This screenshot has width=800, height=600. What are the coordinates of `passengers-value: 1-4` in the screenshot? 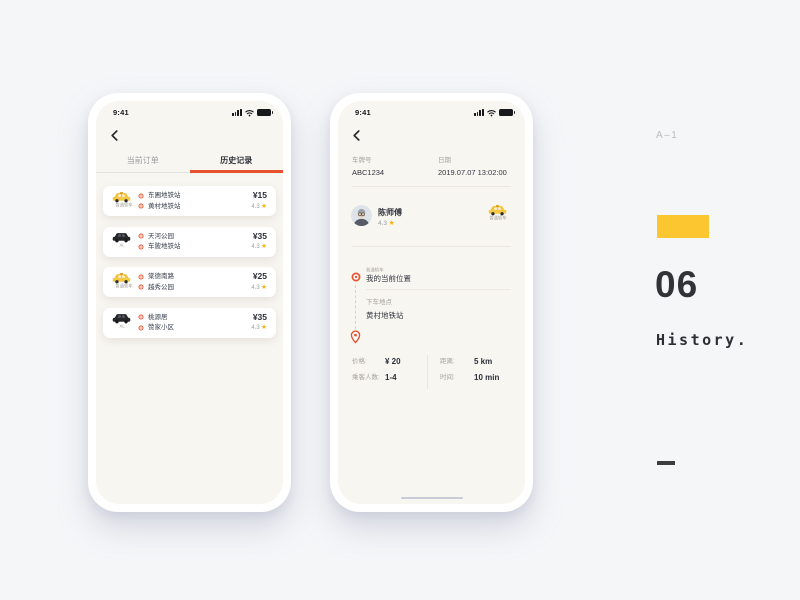 It's located at (391, 377).